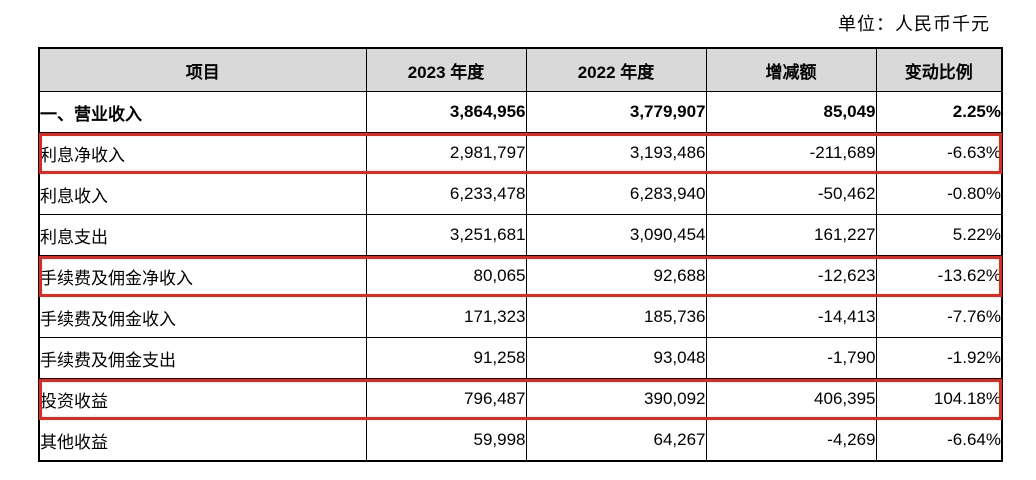  Describe the element at coordinates (616, 194) in the screenshot. I see `value-2022: 6,283,940` at that location.